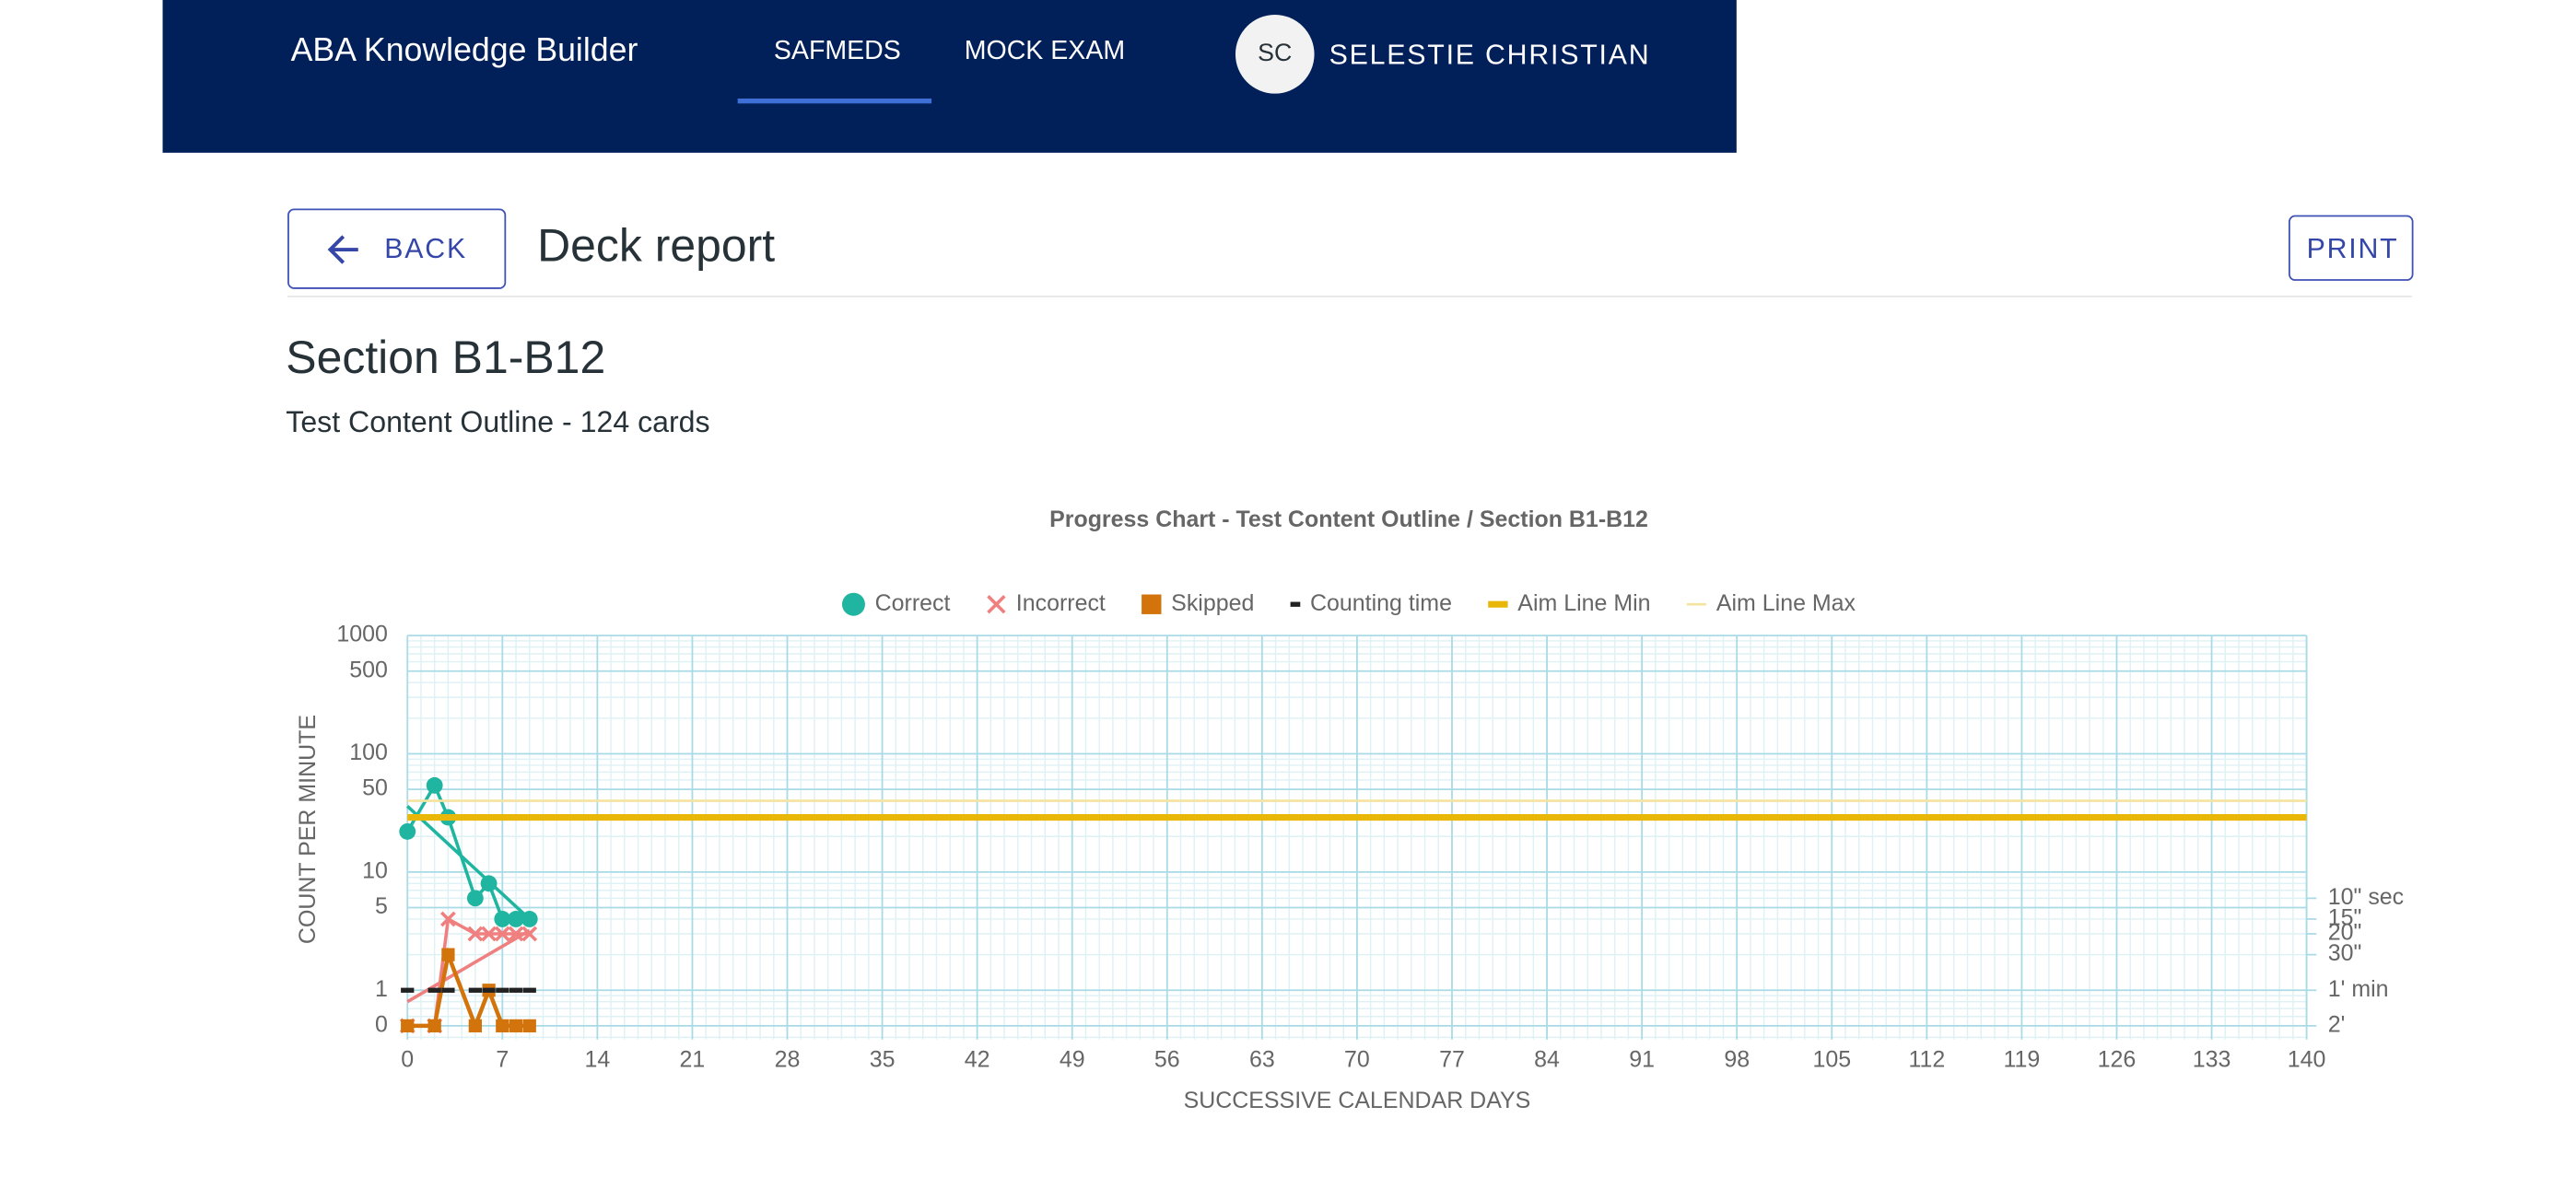 The height and width of the screenshot is (1188, 2576). I want to click on x-tick-label: 35, so click(883, 1060).